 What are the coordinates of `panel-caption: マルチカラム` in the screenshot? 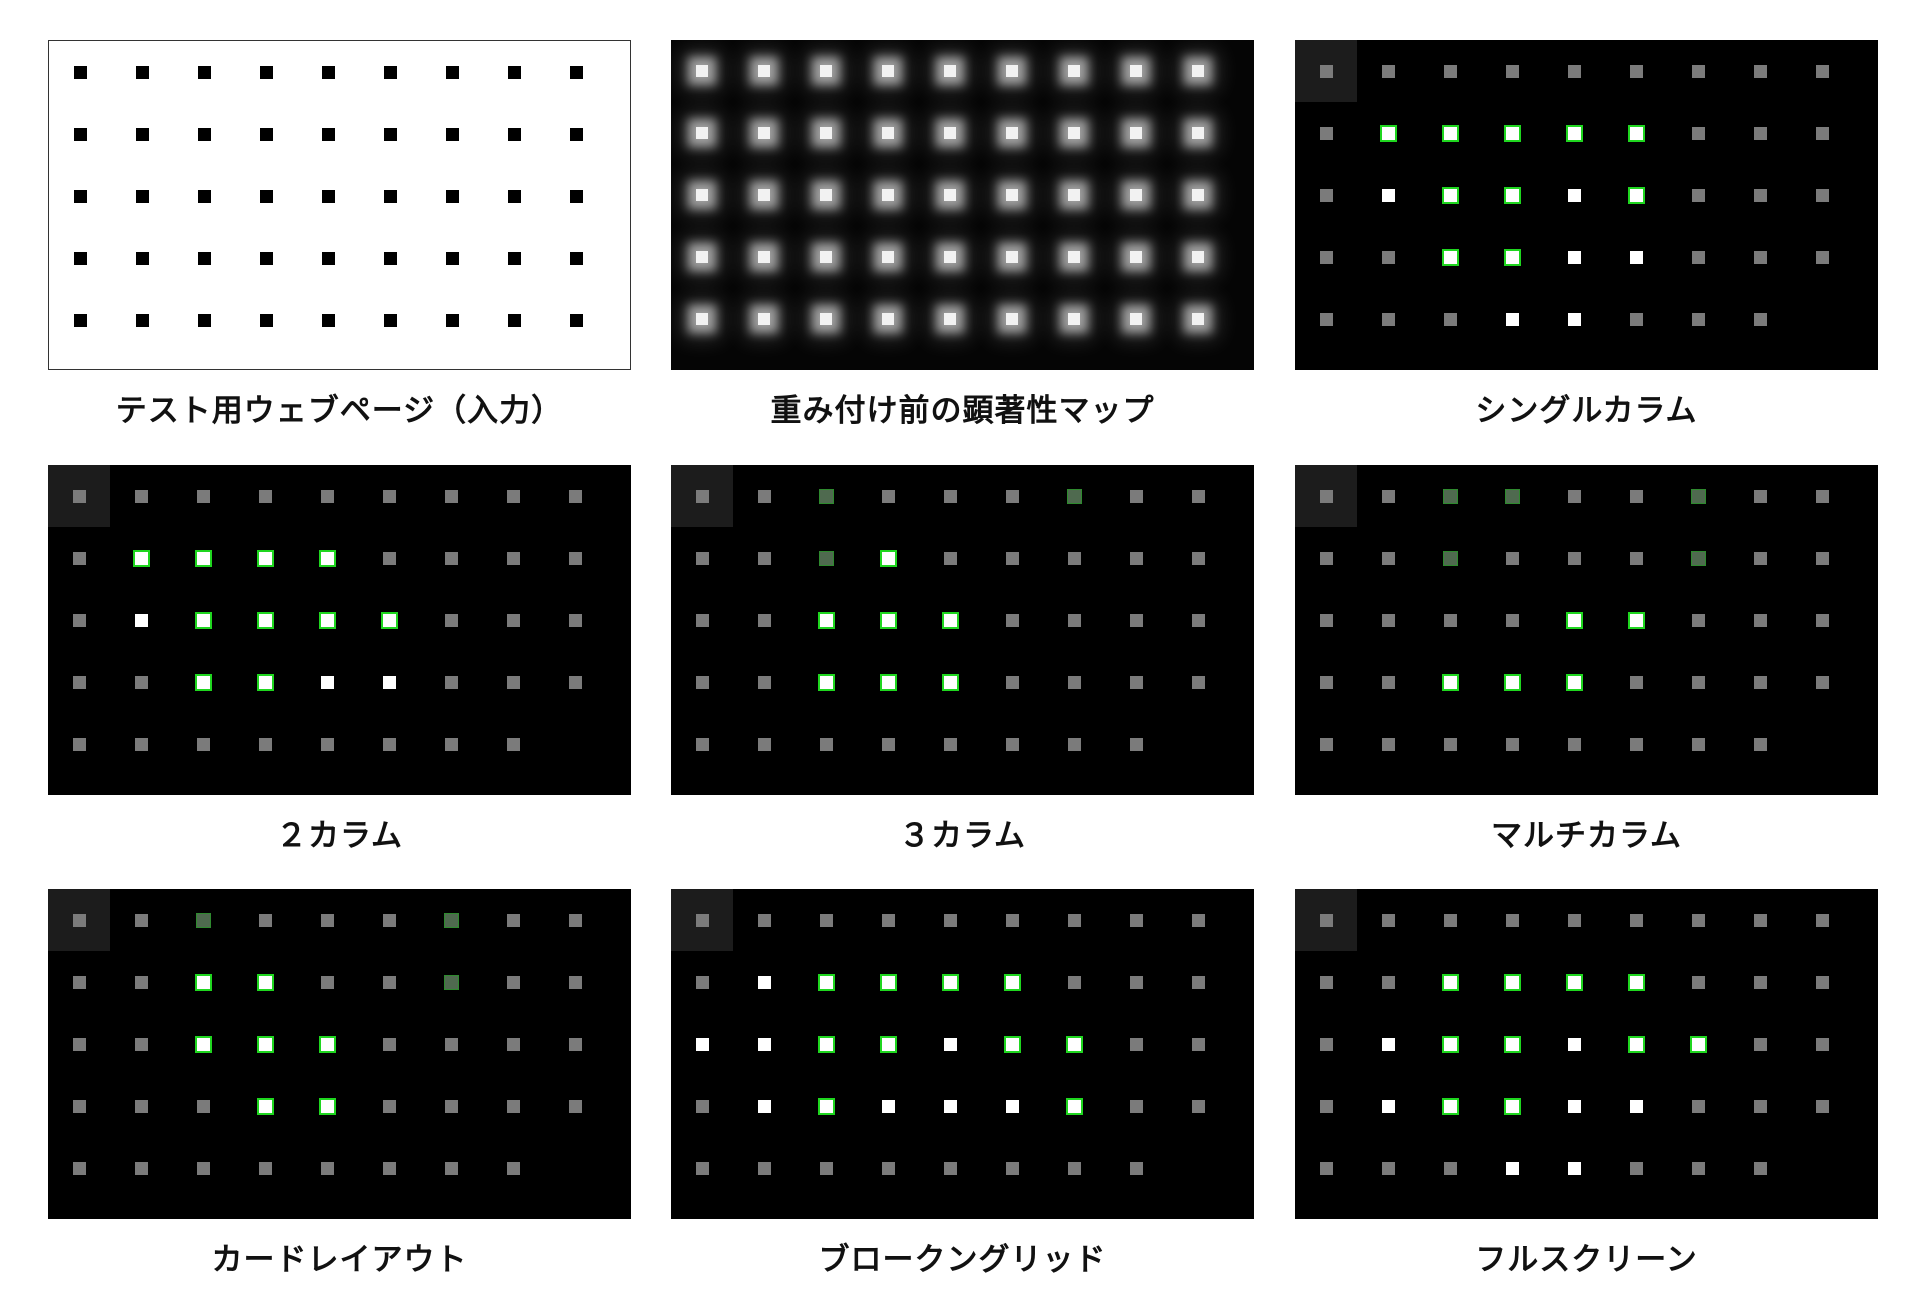 It's located at (1586, 836).